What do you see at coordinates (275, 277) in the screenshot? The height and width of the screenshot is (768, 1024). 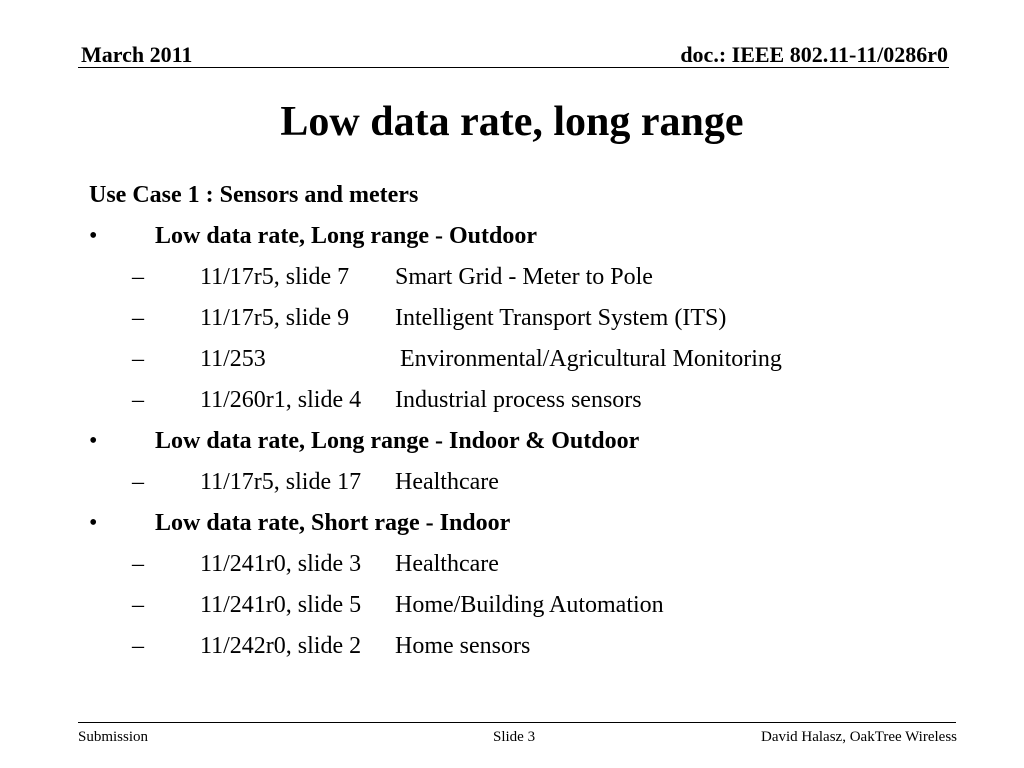 I see `item-ref: 11/17r5, slide 7` at bounding box center [275, 277].